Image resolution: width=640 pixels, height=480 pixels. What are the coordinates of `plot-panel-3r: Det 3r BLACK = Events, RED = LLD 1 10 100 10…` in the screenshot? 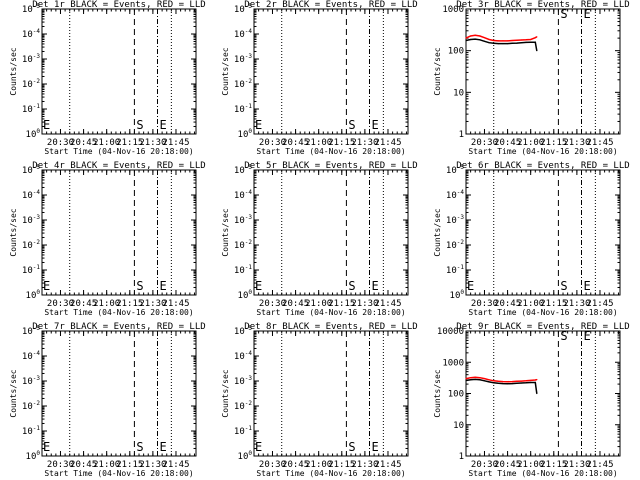 It's located at (531, 78).